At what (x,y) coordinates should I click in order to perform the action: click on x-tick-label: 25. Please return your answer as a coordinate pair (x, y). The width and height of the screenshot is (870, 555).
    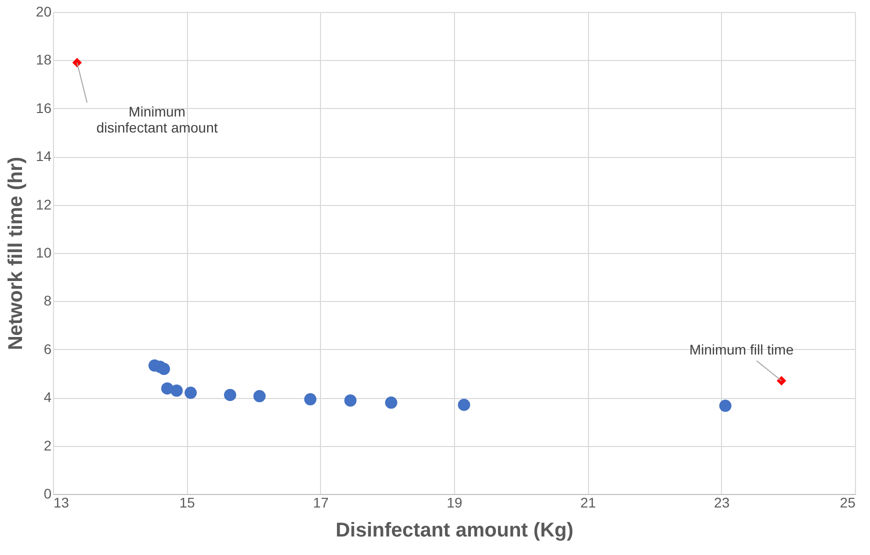
    Looking at the image, I should click on (848, 502).